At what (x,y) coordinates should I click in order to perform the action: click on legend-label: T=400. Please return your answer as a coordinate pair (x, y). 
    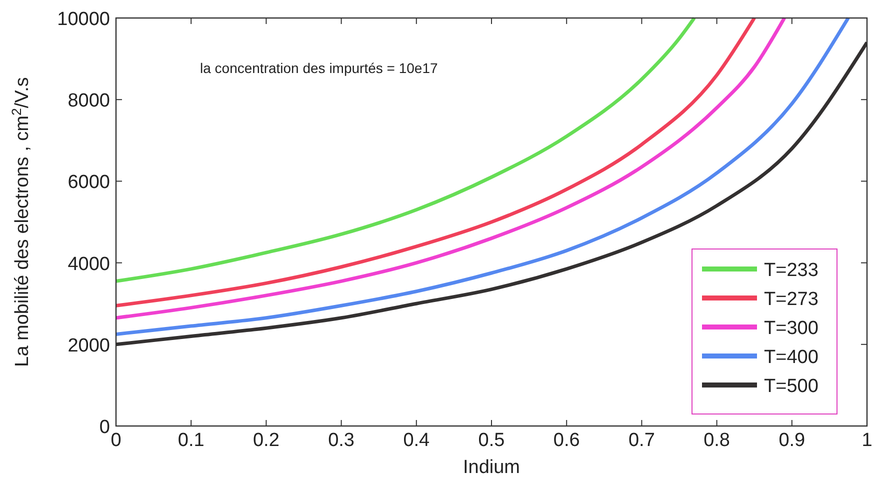
    Looking at the image, I should click on (791, 357).